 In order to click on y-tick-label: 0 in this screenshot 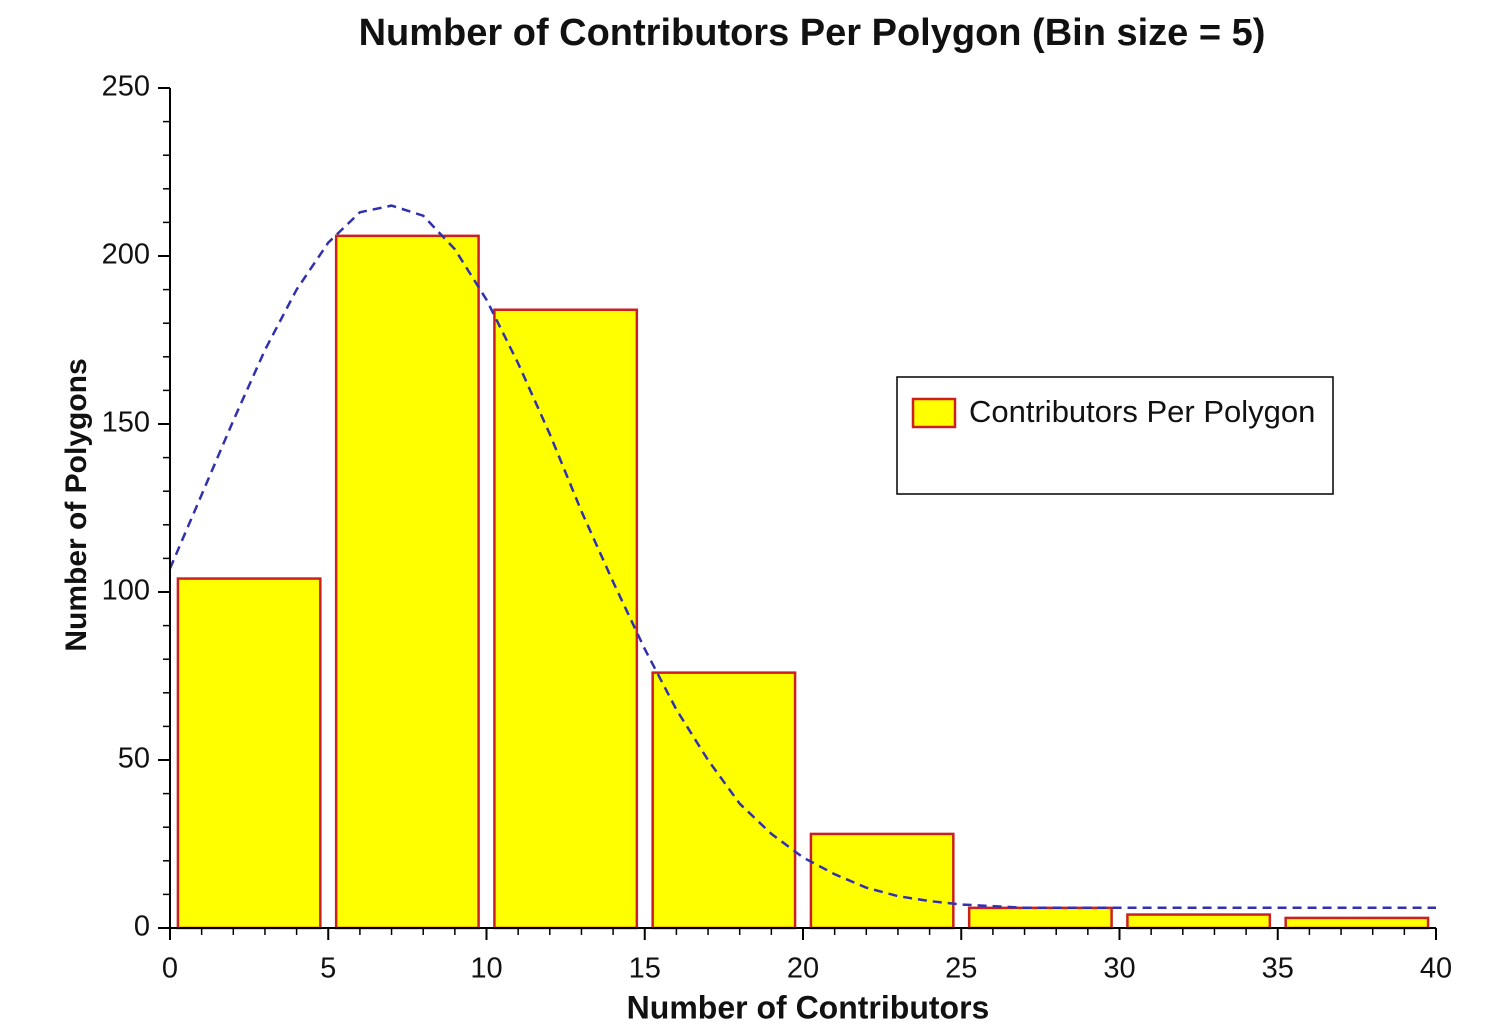, I will do `click(142, 927)`.